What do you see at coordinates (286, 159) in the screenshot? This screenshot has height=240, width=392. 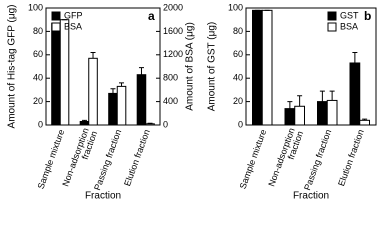 I see `x-tick-label: Non-adsorptionfraction` at bounding box center [286, 159].